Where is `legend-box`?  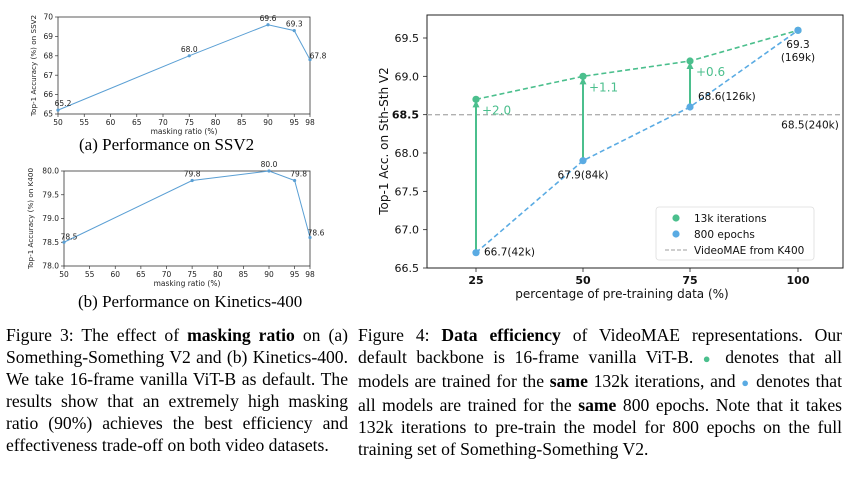 legend-box is located at coordinates (735, 233).